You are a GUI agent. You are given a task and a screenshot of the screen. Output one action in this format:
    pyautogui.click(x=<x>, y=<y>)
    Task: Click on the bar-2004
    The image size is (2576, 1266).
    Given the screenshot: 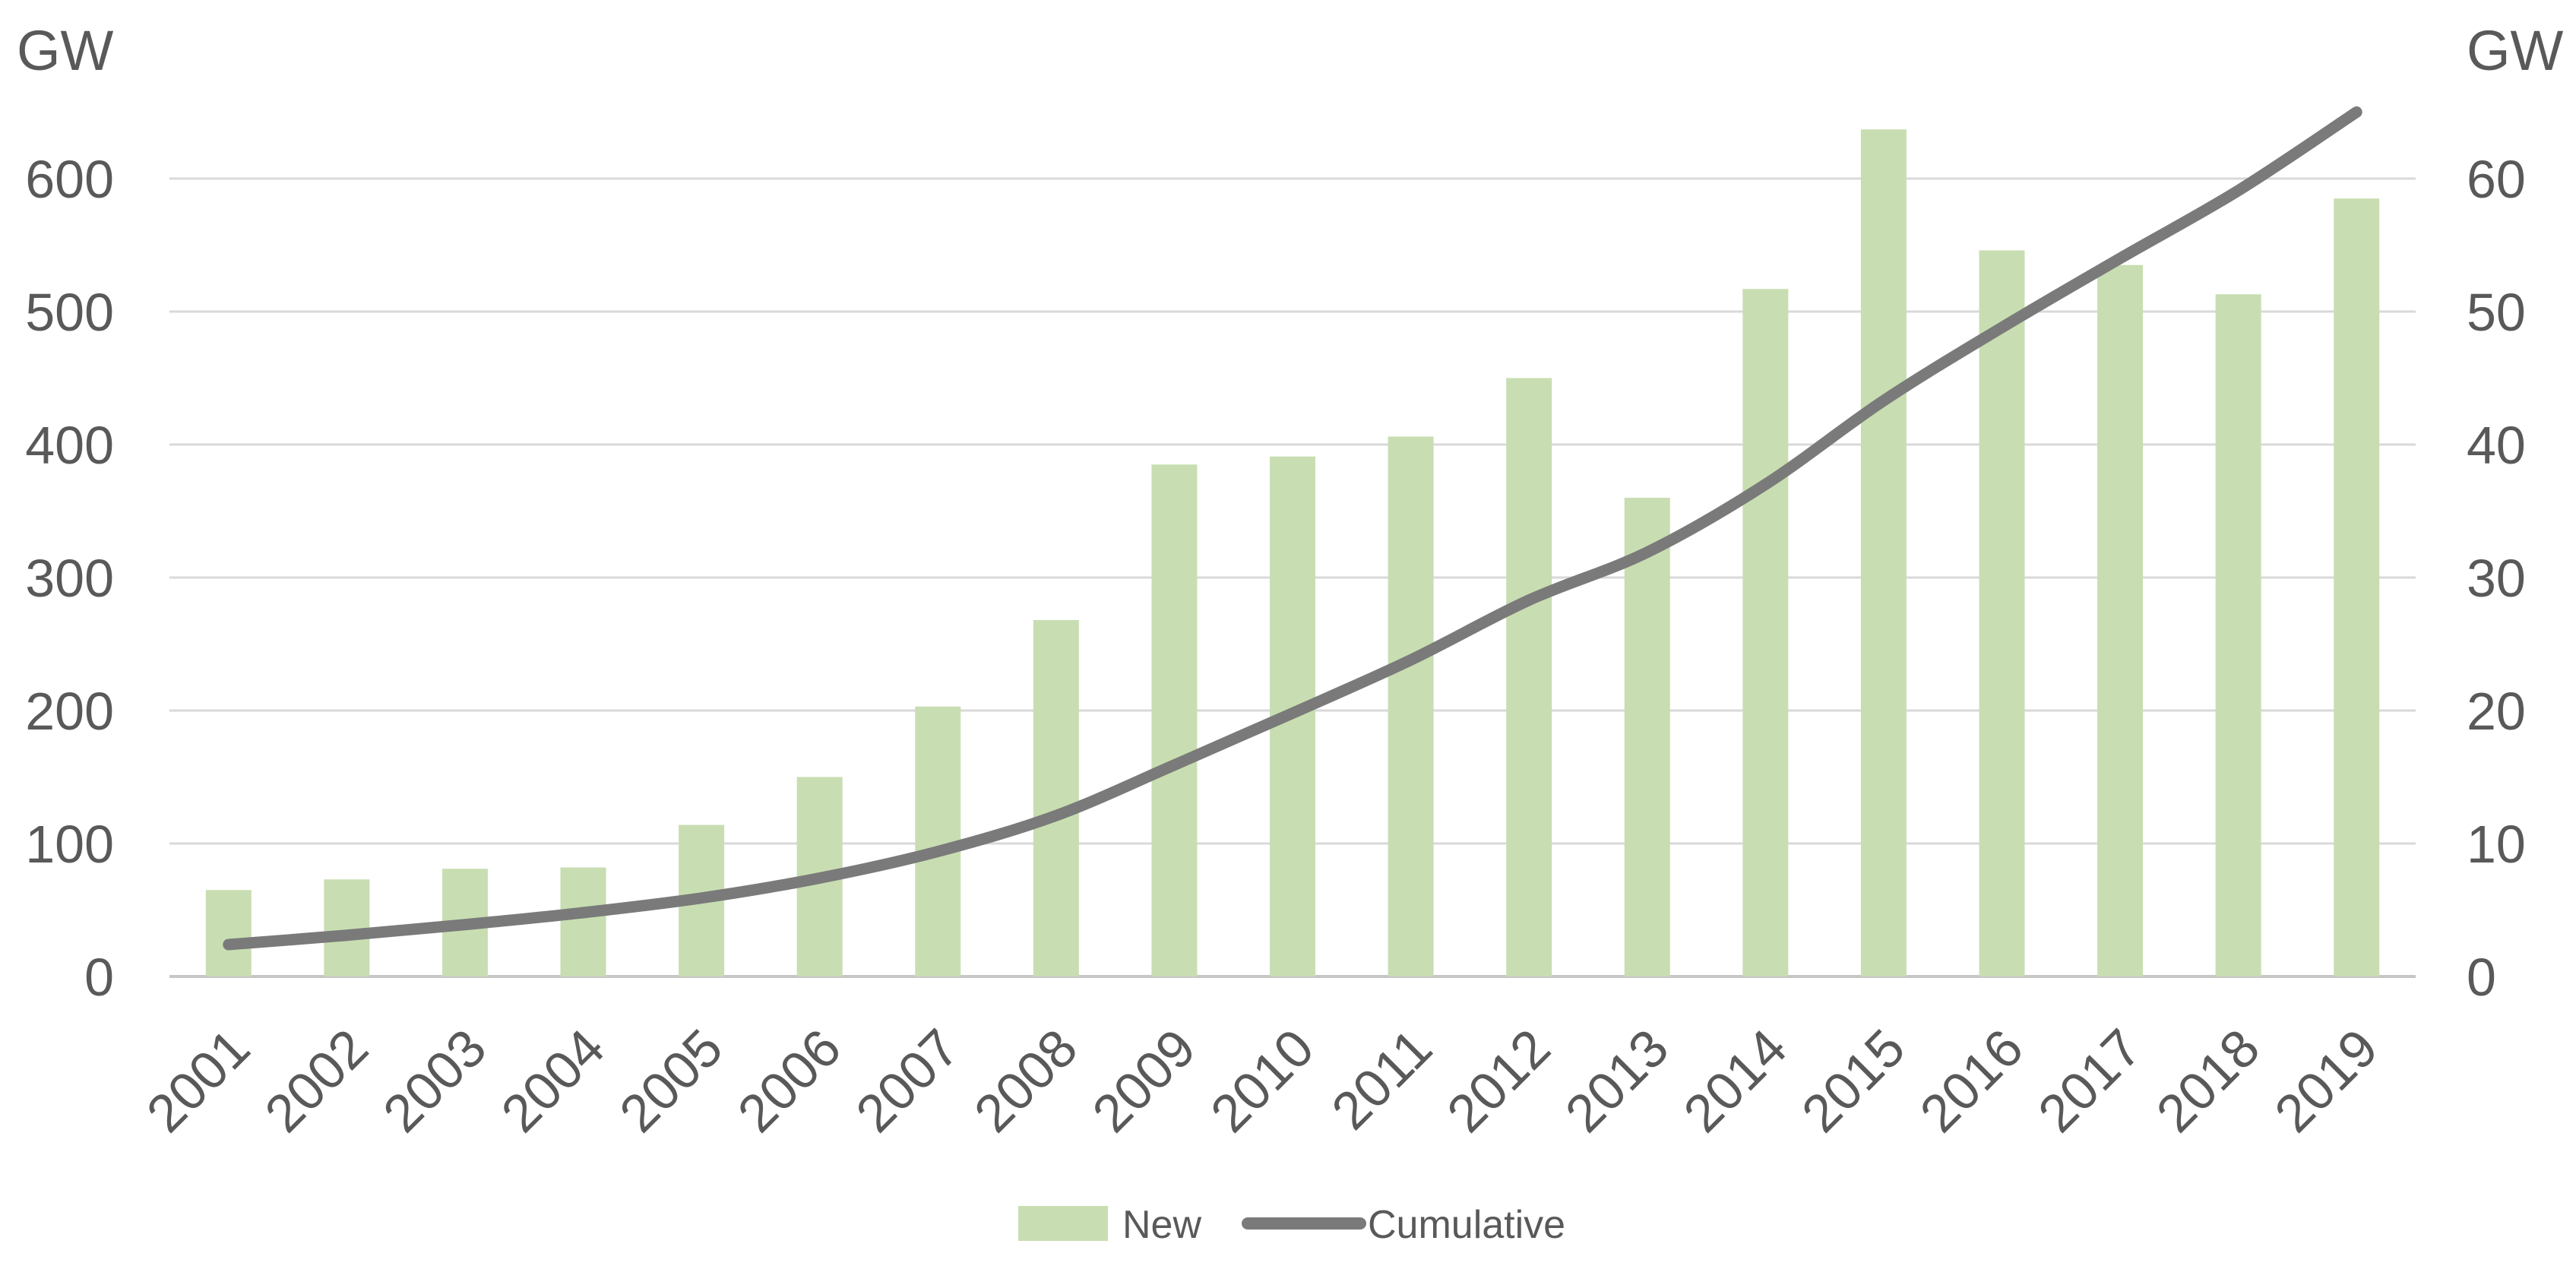 What is the action you would take?
    pyautogui.click(x=583, y=921)
    